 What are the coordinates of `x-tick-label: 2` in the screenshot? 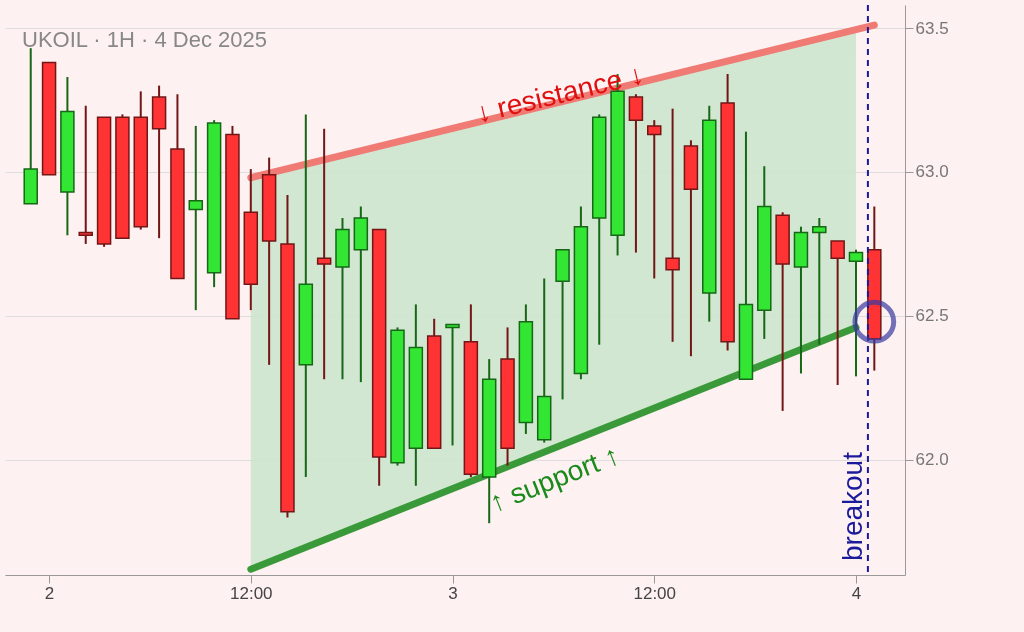 It's located at (49, 593).